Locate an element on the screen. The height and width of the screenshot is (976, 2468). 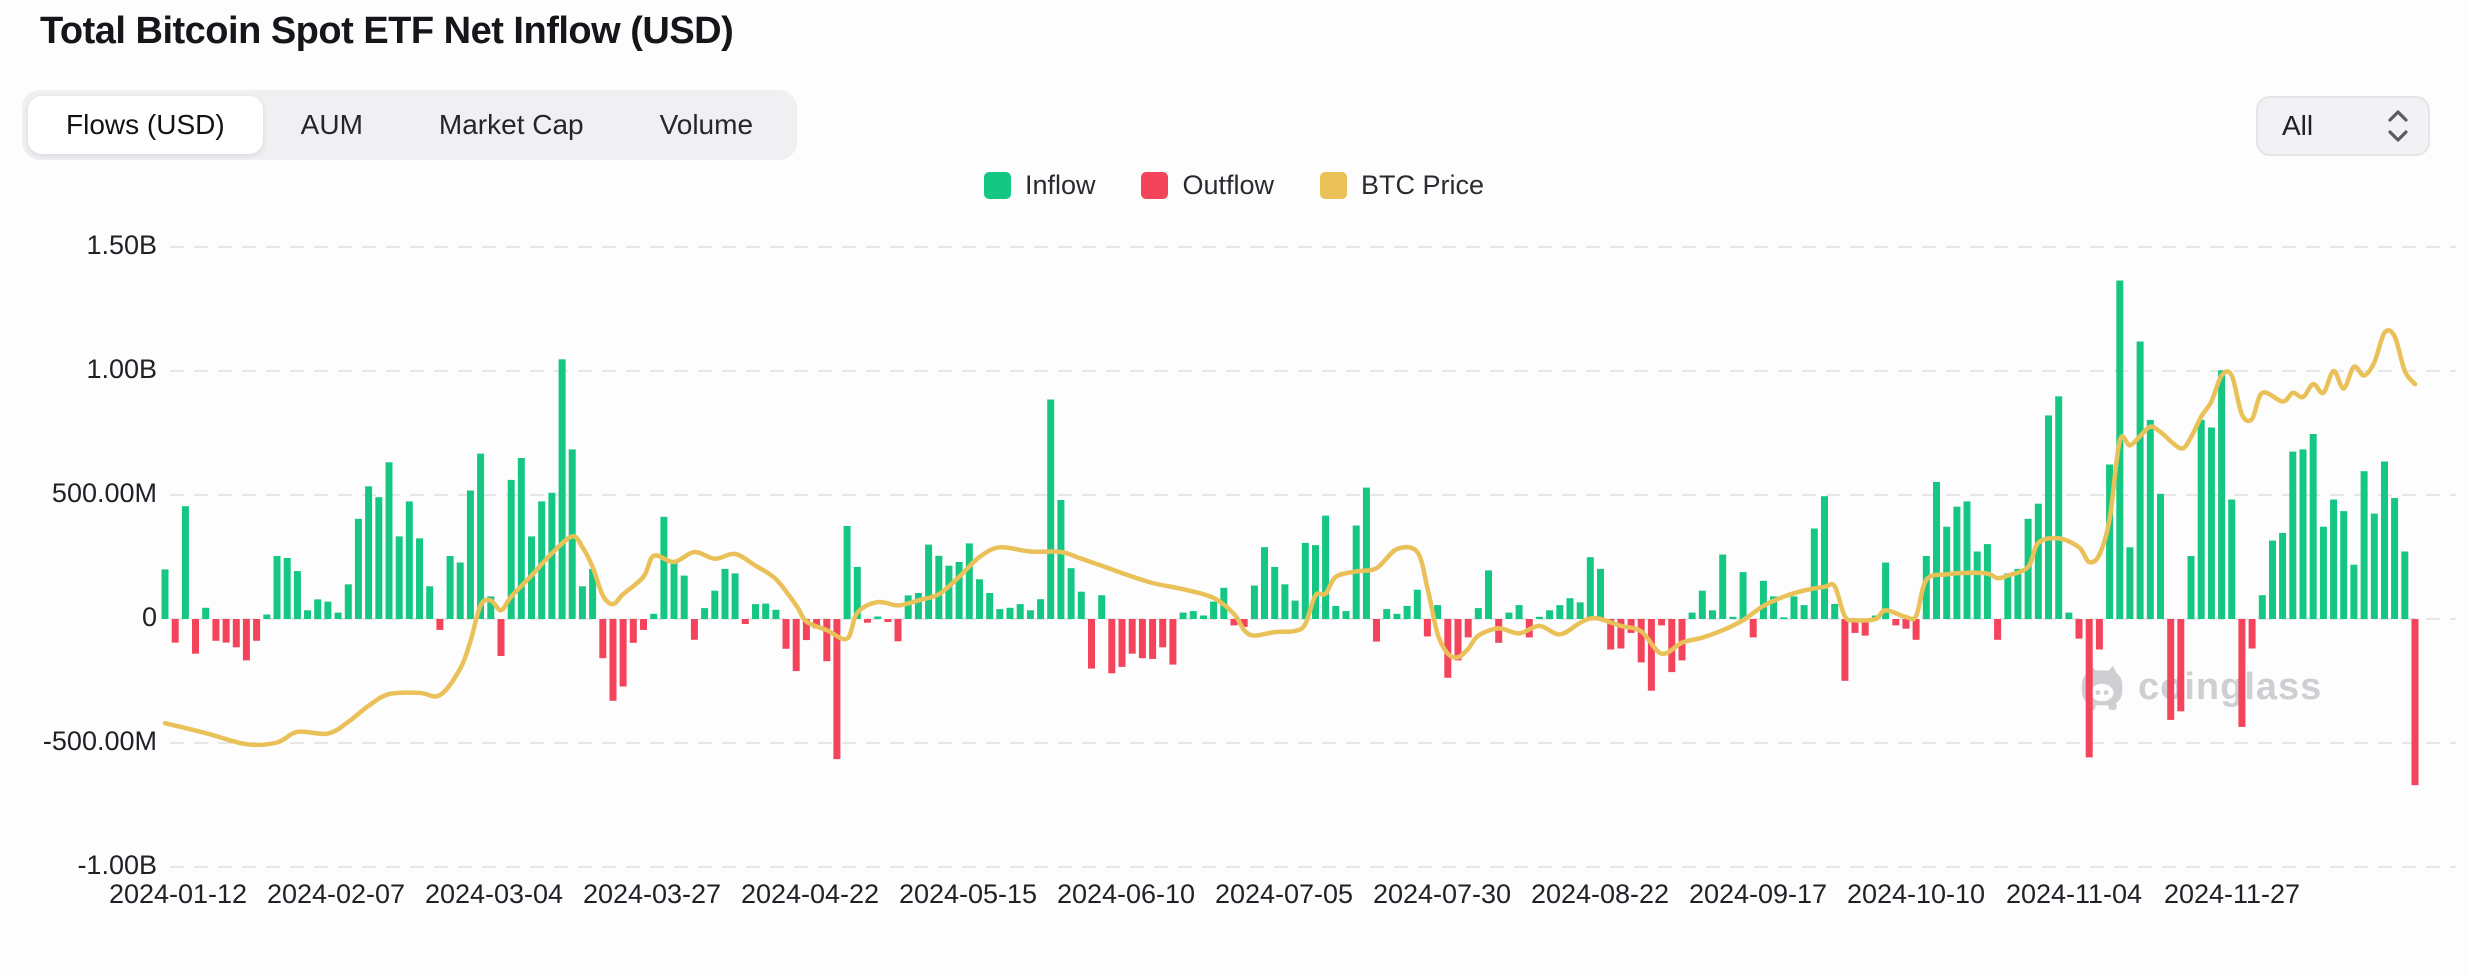
tab-market-cap: Market Cap is located at coordinates (511, 124).